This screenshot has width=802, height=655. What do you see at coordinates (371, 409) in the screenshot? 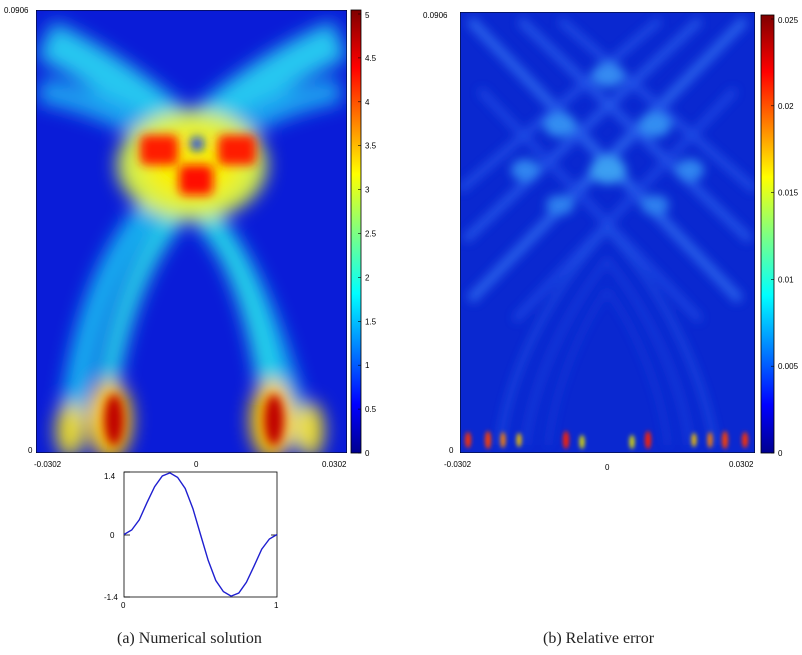
I see `colorbar-a-tick-label: 0.5` at bounding box center [371, 409].